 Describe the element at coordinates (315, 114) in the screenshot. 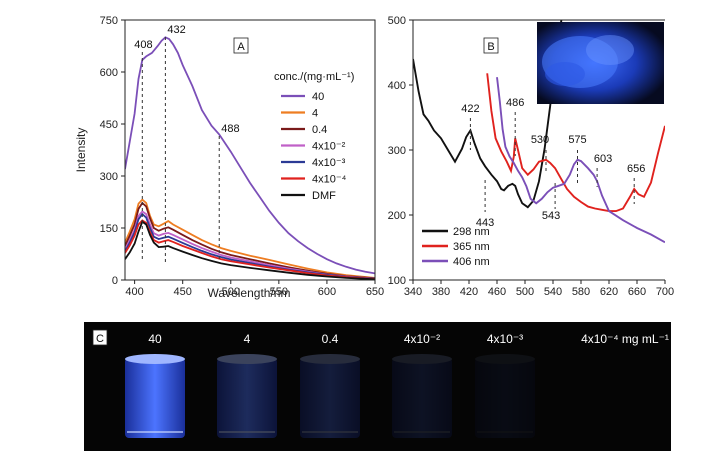

I see `panel-a-legend-label: 4` at that location.